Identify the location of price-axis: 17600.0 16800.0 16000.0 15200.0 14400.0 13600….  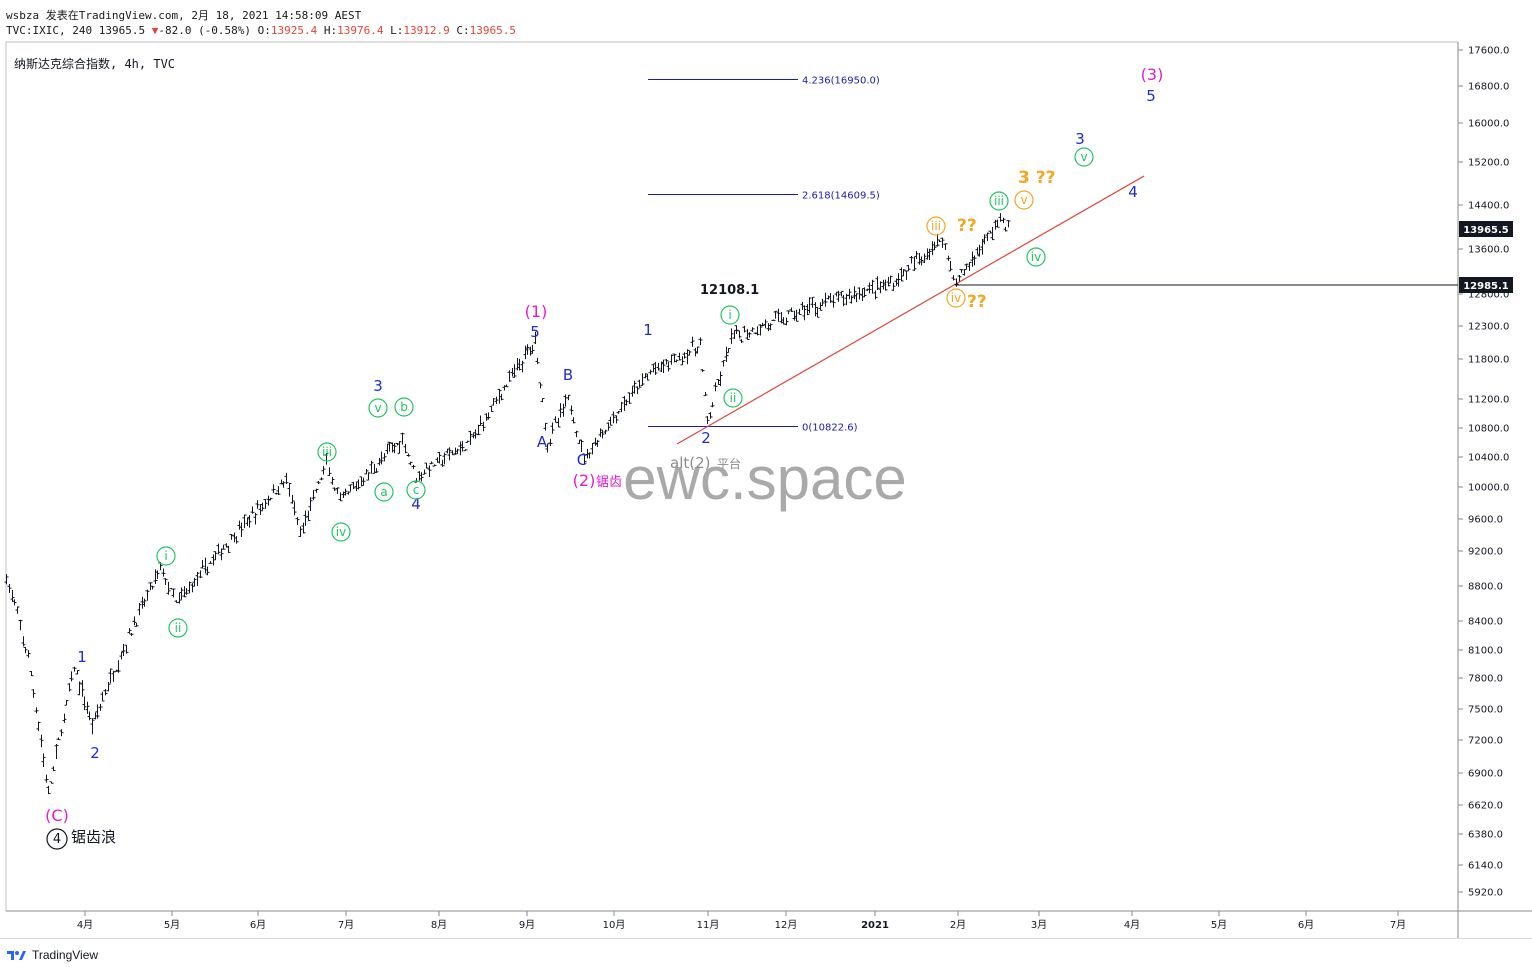
(1483, 472).